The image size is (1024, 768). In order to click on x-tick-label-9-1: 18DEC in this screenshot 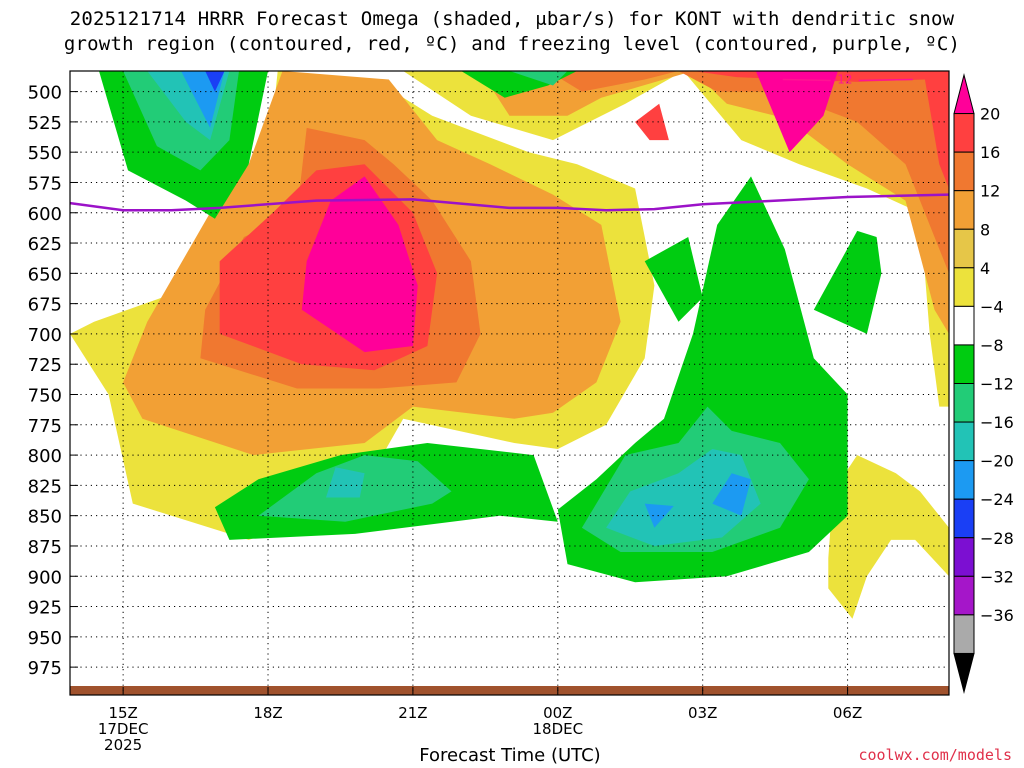, I will do `click(557, 729)`.